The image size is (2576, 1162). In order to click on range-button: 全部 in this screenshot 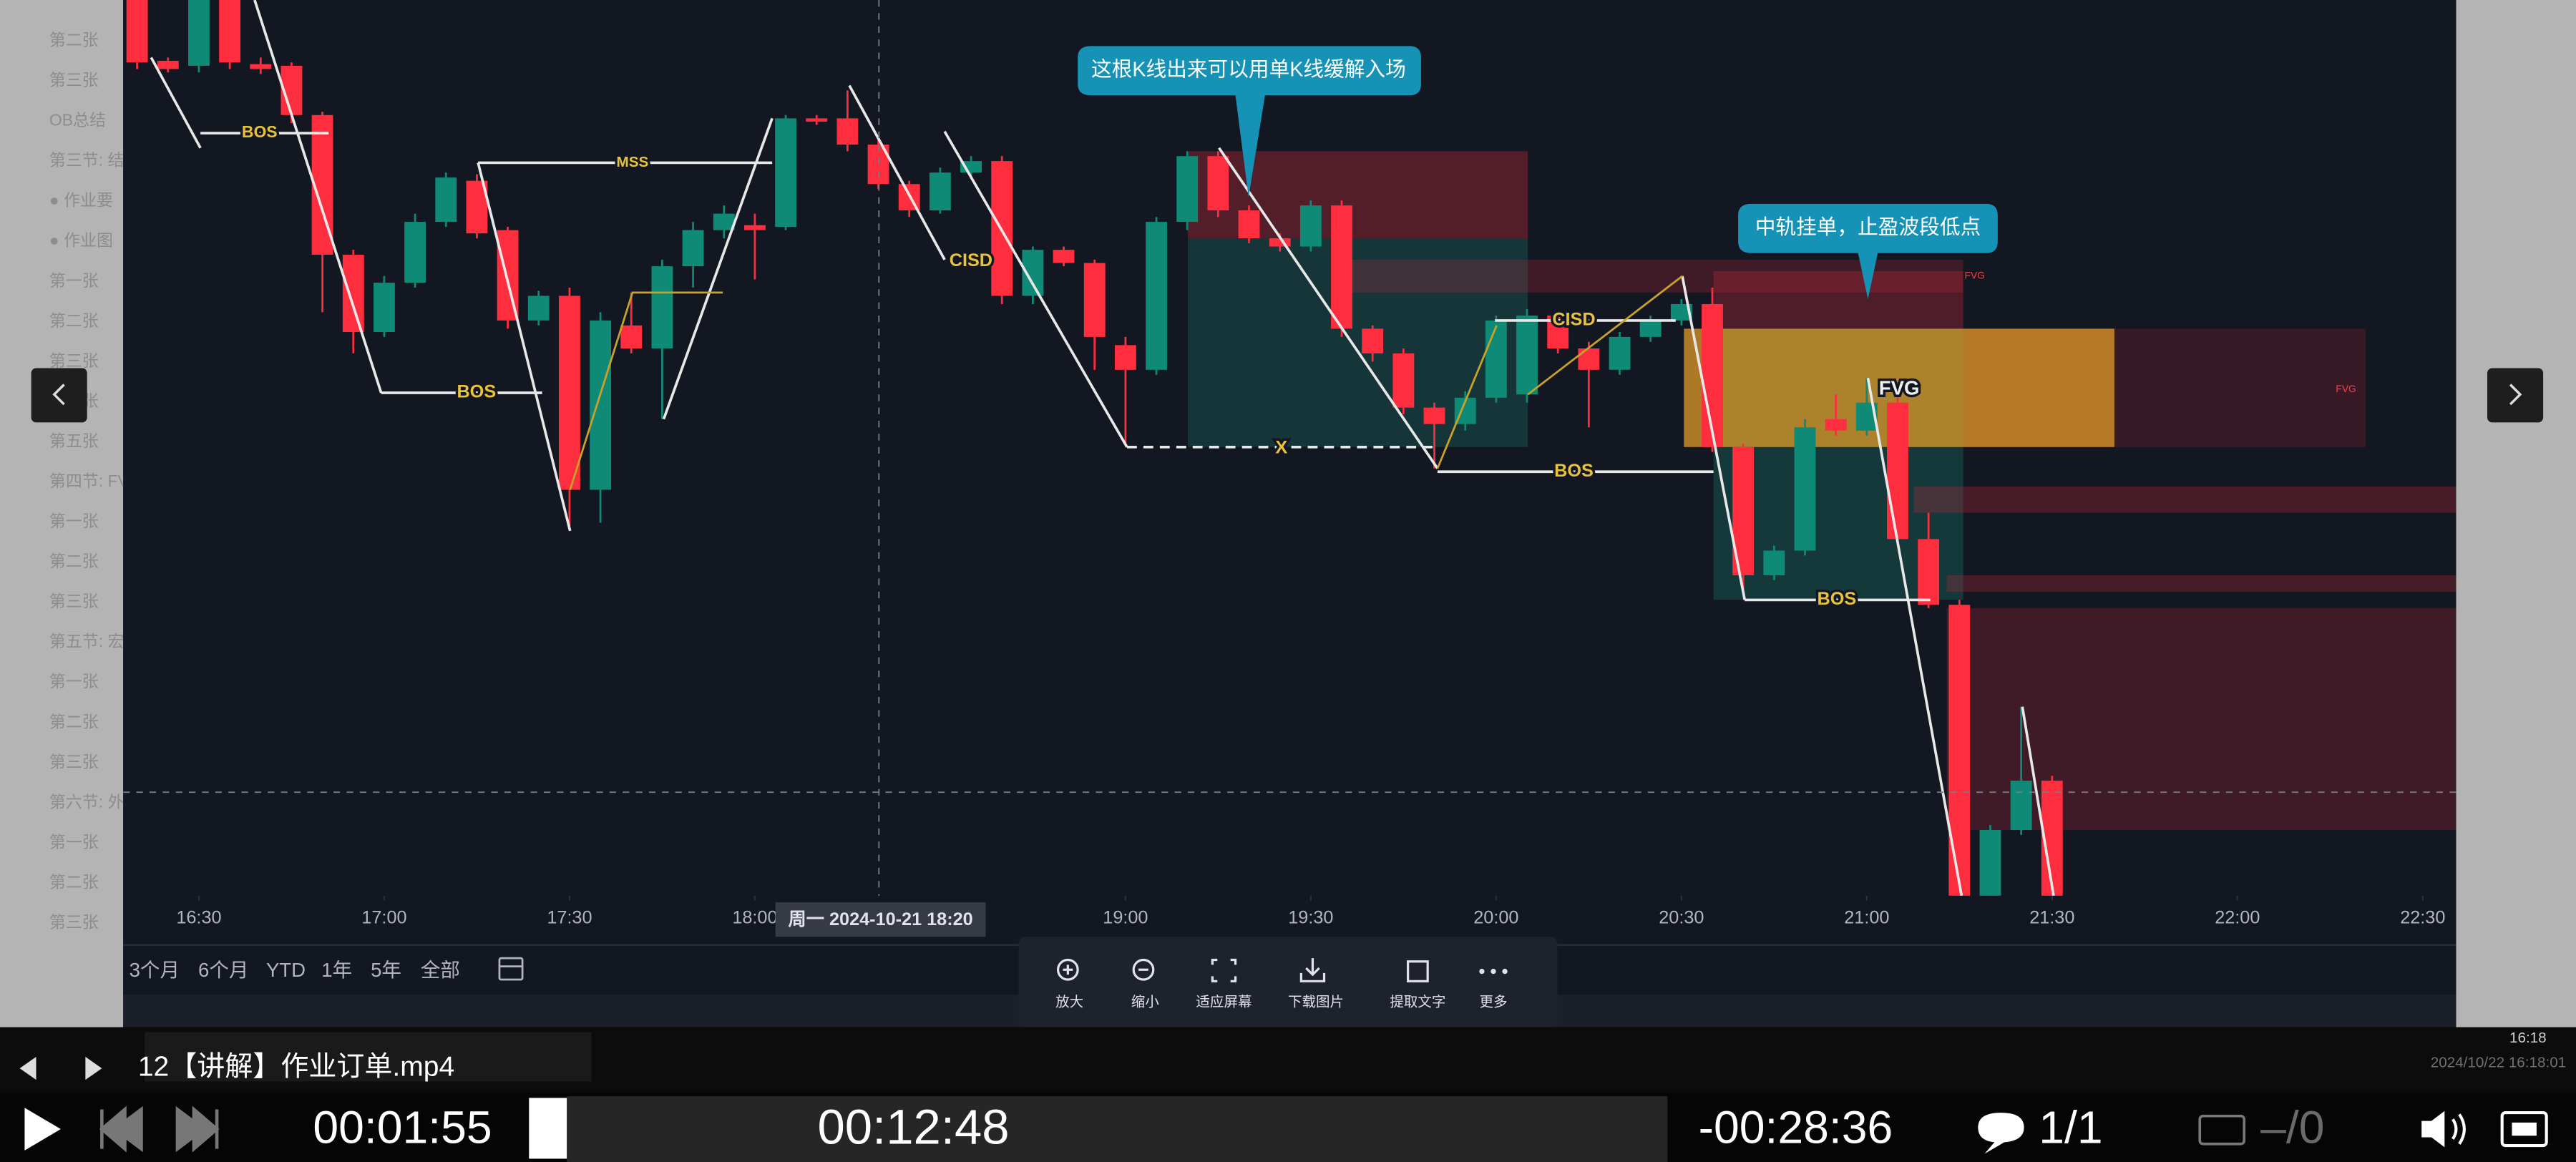, I will do `click(440, 970)`.